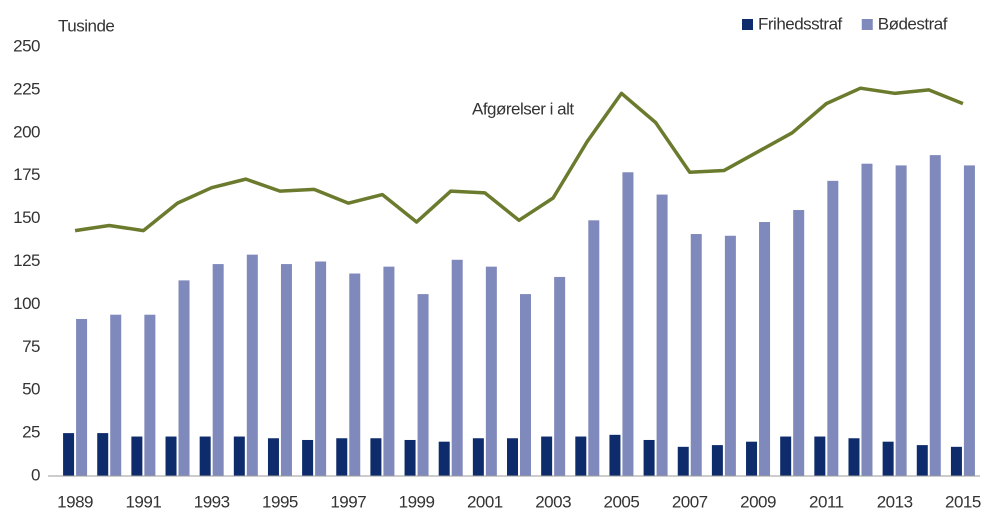 Image resolution: width=985 pixels, height=510 pixels. What do you see at coordinates (758, 501) in the screenshot?
I see `x-tick-label: 2009` at bounding box center [758, 501].